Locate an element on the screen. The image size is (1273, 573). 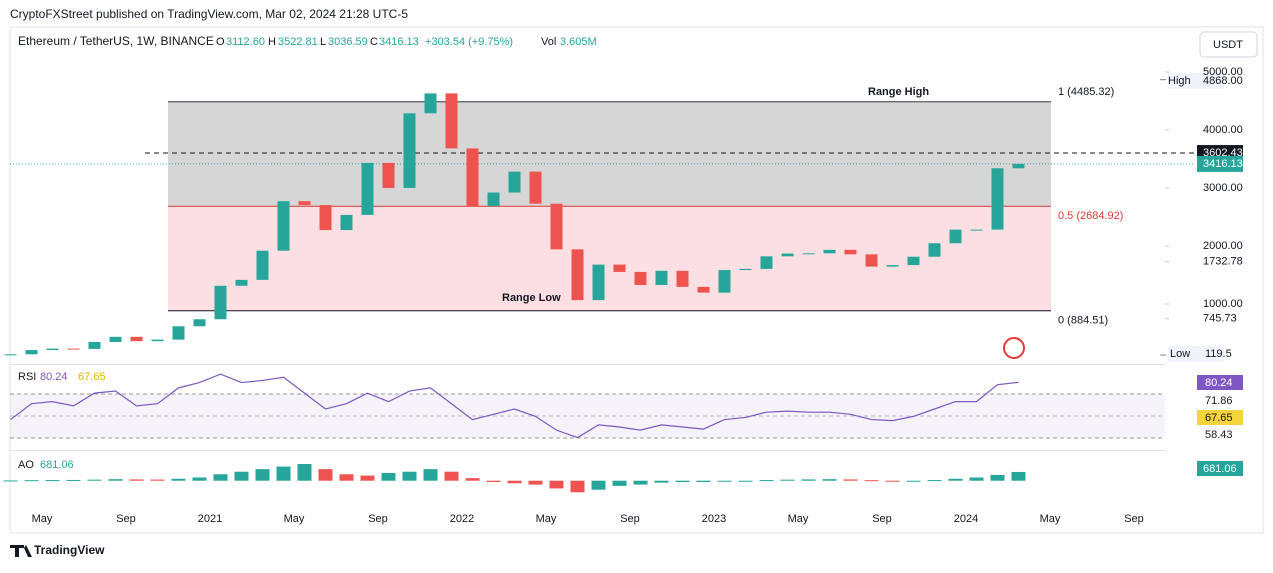
rsi-ma: 67.65 is located at coordinates (92, 377).